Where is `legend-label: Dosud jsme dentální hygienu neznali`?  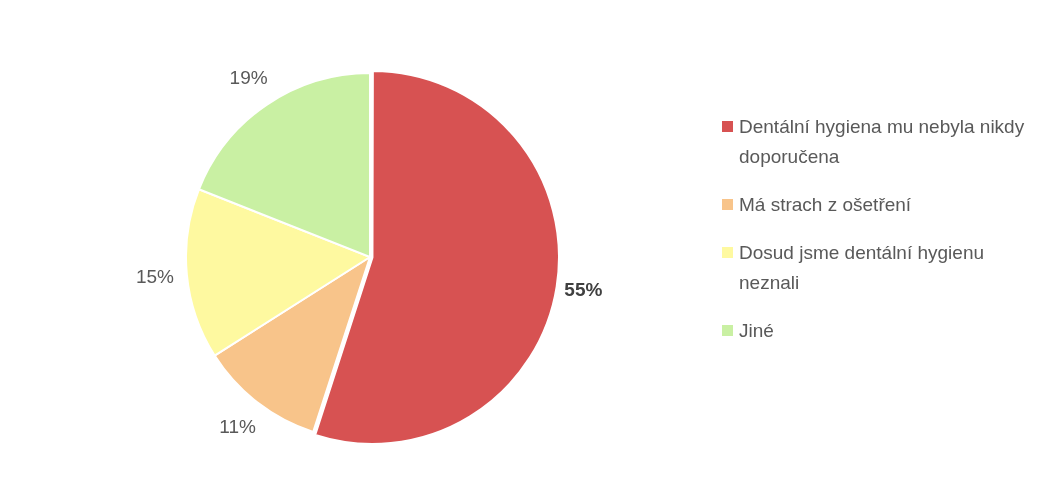
legend-label: Dosud jsme dentální hygienu neznali is located at coordinates (862, 268).